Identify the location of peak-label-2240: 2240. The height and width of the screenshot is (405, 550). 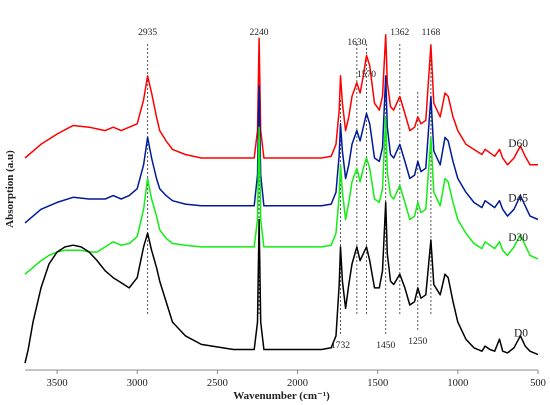
(259, 33).